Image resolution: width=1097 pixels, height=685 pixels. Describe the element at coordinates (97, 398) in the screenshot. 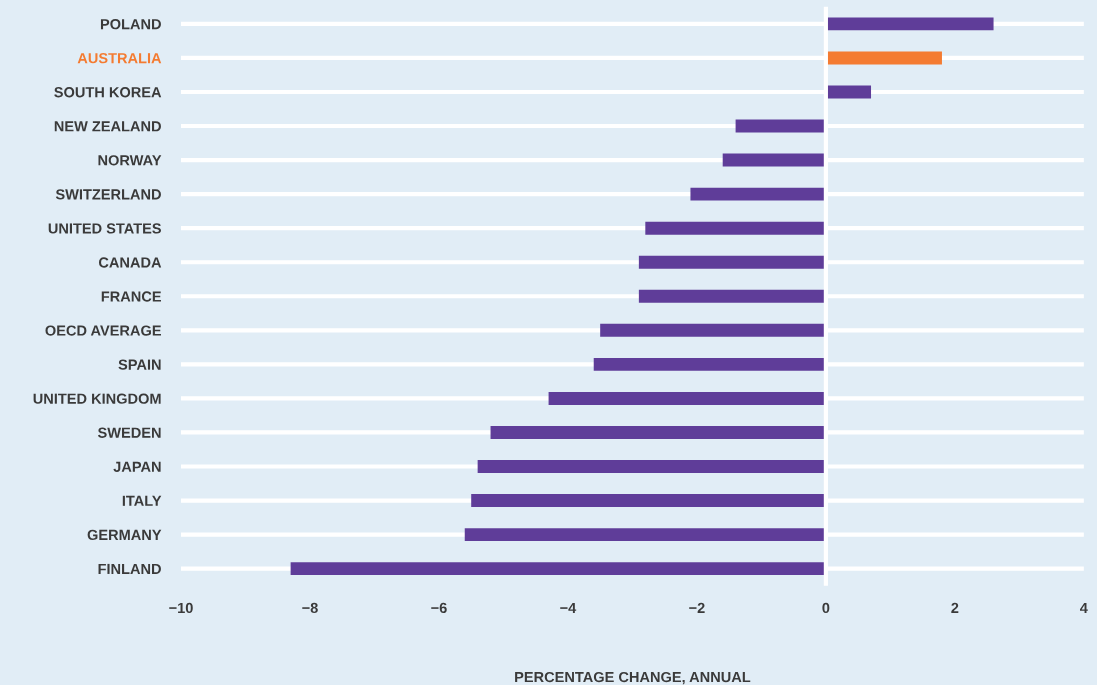

I see `y-tick-label: UNITED KINGDOM` at that location.